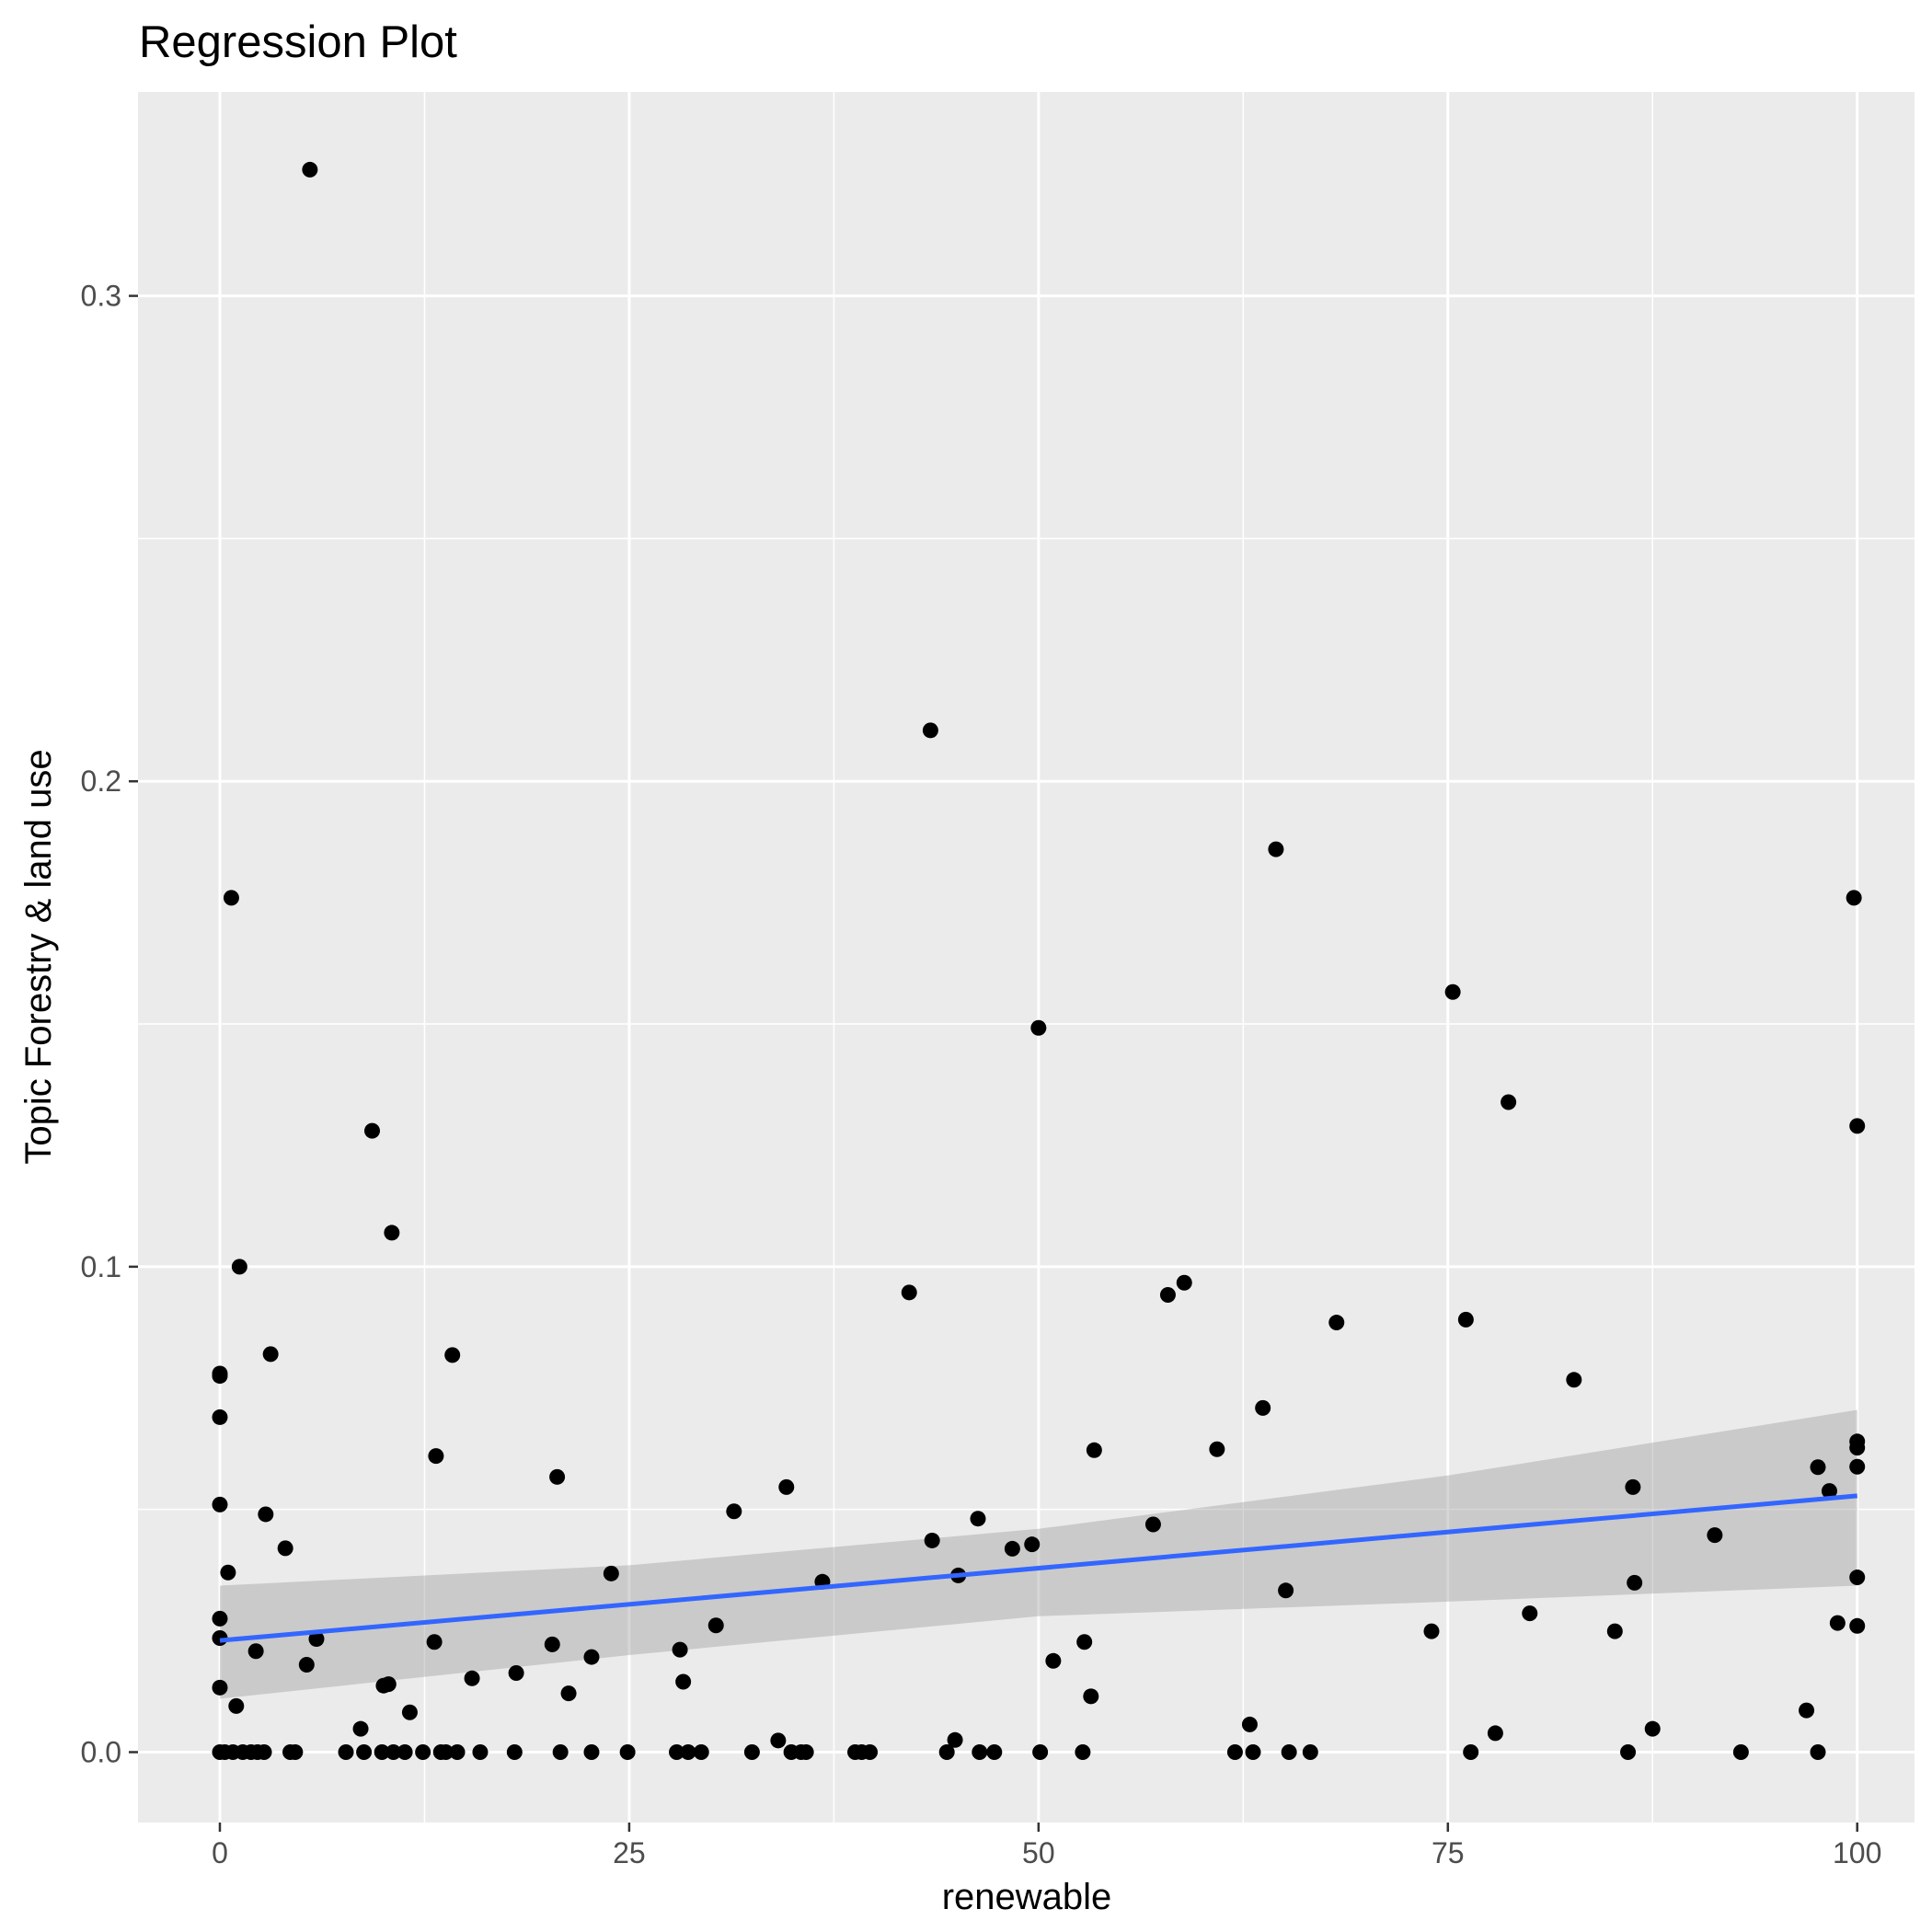  What do you see at coordinates (101, 1266) in the screenshot?
I see `y-tick-label: 0.1` at bounding box center [101, 1266].